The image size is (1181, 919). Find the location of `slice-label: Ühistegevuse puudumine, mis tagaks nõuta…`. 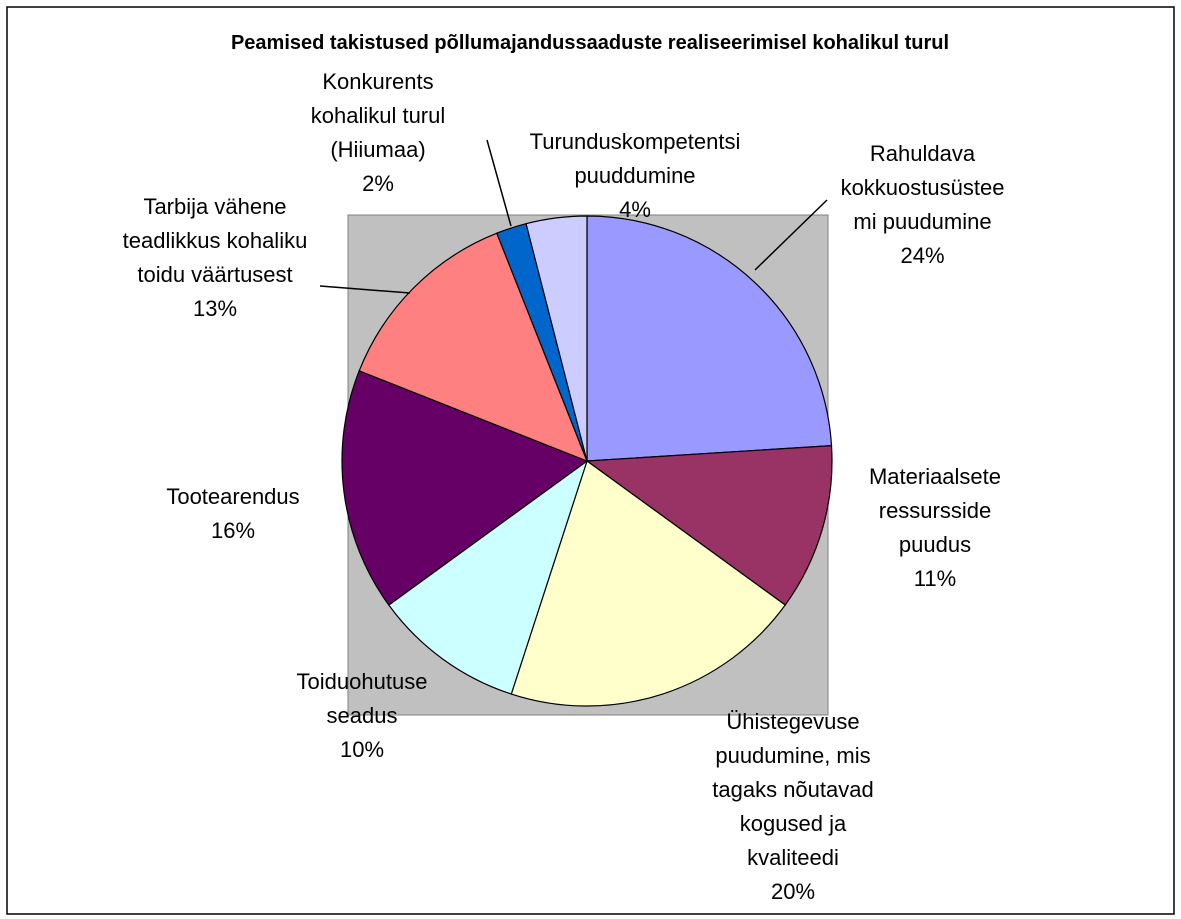

slice-label: Ühistegevuse puudumine, mis tagaks nõuta… is located at coordinates (793, 807).